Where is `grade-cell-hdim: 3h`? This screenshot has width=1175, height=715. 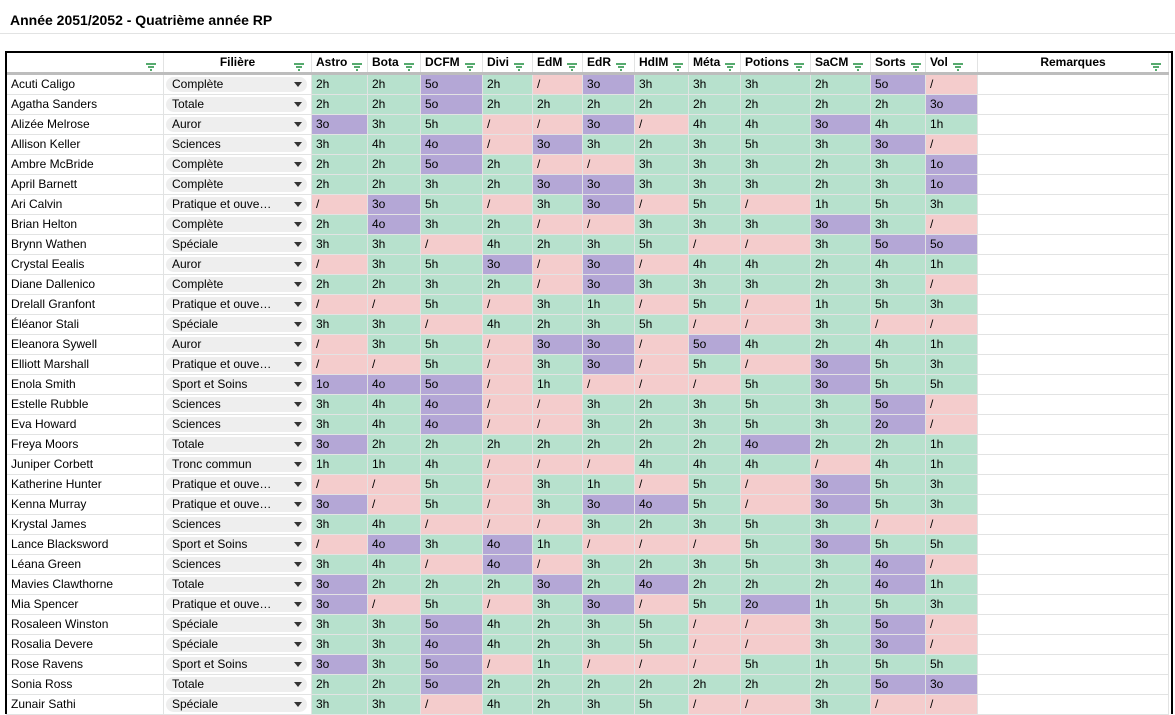 grade-cell-hdim: 3h is located at coordinates (661, 84).